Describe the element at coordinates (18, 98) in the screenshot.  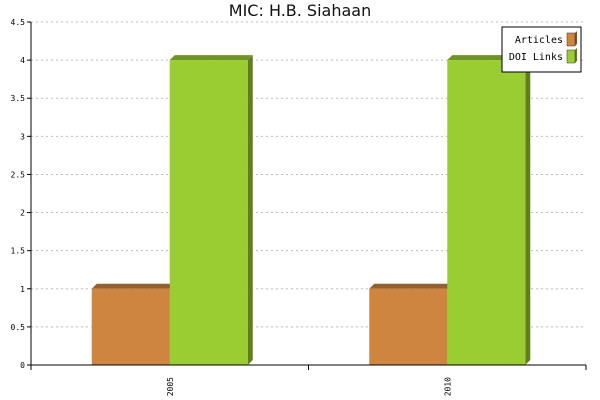
I see `y-tick-label: 3.5` at that location.